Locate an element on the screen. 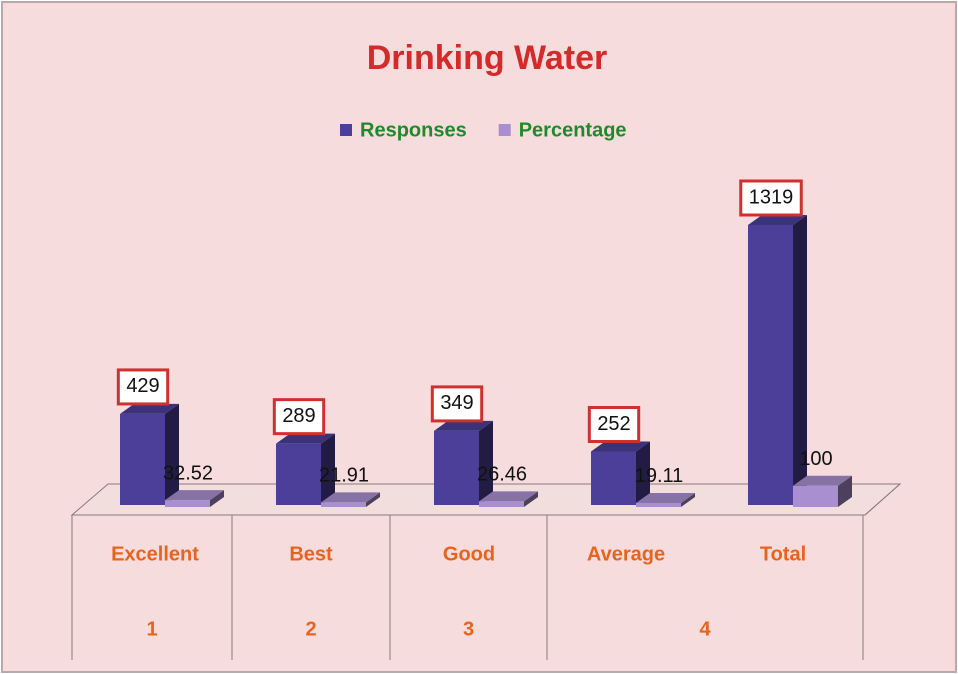 The width and height of the screenshot is (958, 674). group-label: 2 is located at coordinates (310, 629).